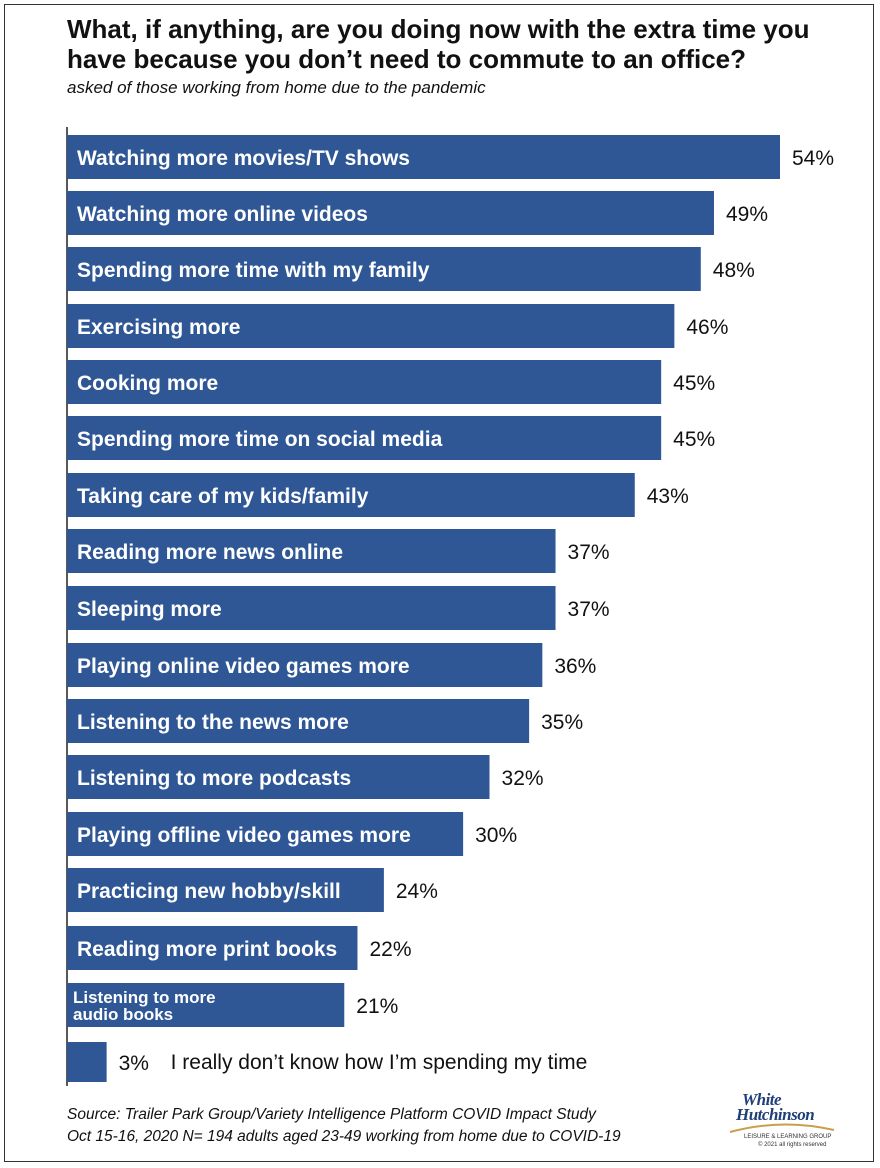 Image resolution: width=880 pixels, height=1168 pixels. Describe the element at coordinates (787, 1137) in the screenshot. I see `logo-tagline: LEISURE & LEARNING GROUP` at that location.